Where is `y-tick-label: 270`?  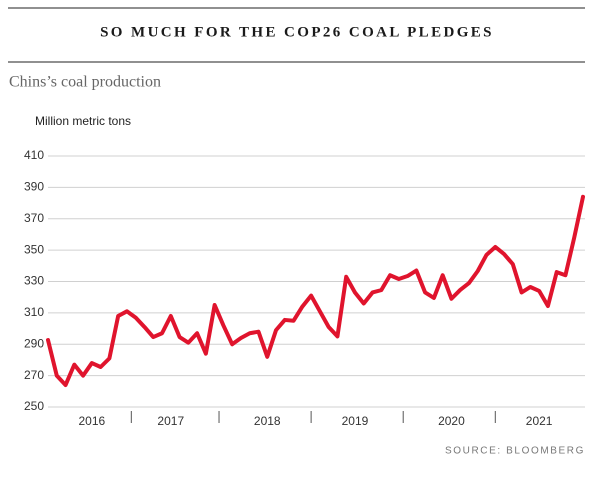
y-tick-label: 270 is located at coordinates (34, 375).